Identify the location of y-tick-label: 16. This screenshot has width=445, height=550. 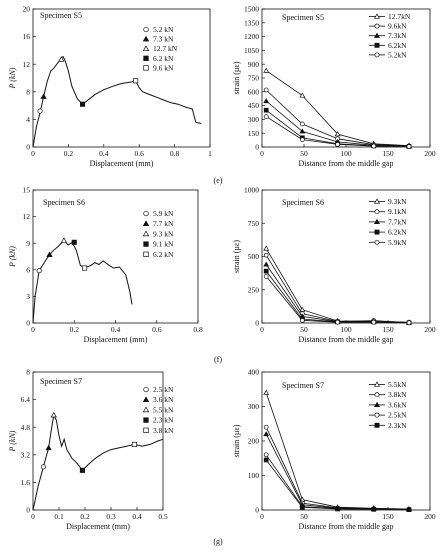
(27, 36).